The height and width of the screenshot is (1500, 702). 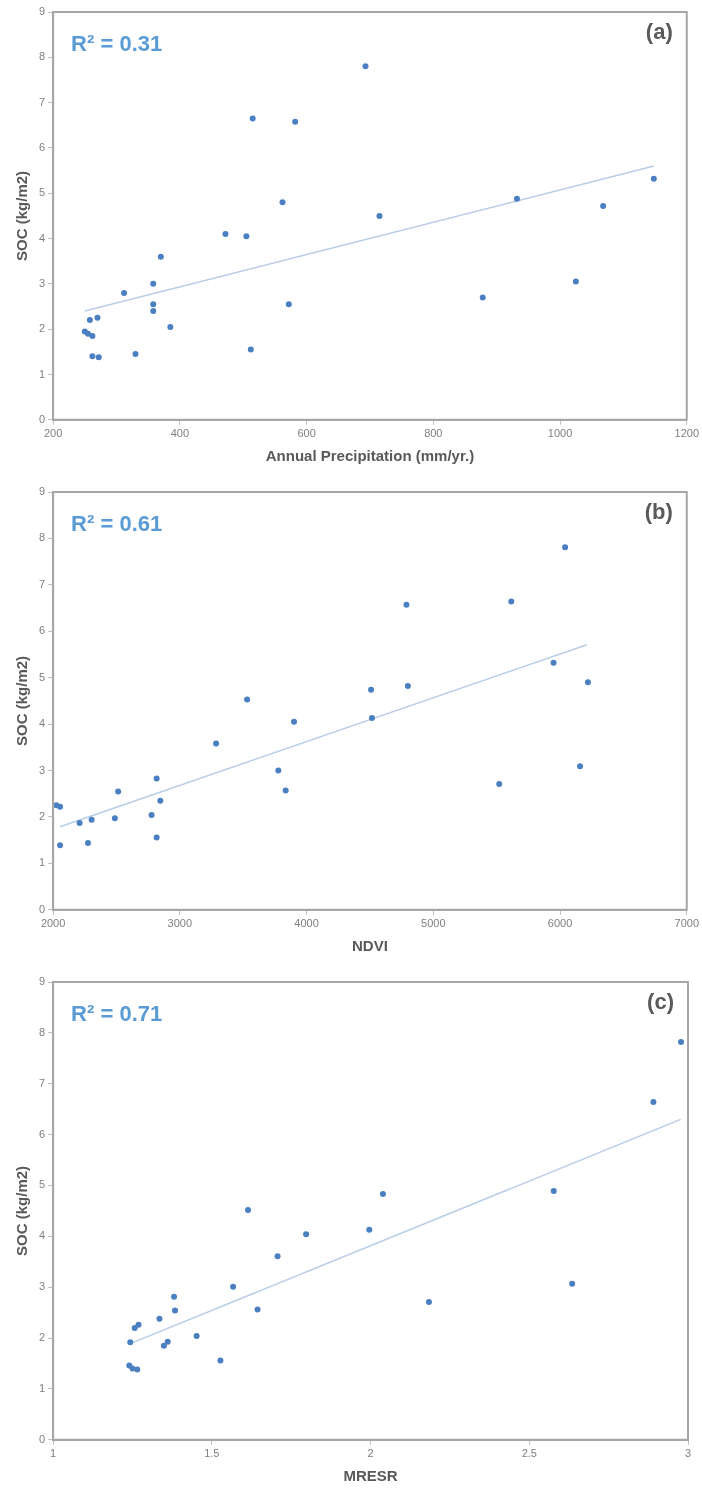 I want to click on x-tick-label: 1.5, so click(x=212, y=1453).